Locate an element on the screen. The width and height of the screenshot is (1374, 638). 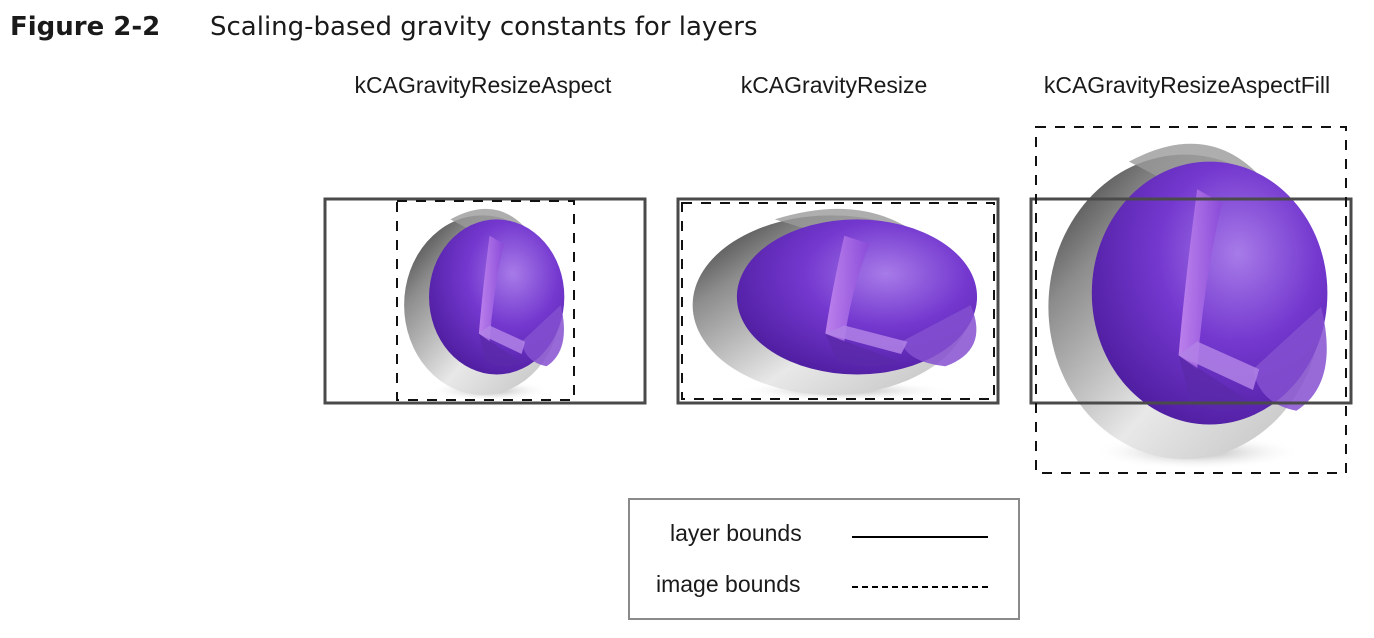
legend-solid-line is located at coordinates (920, 537).